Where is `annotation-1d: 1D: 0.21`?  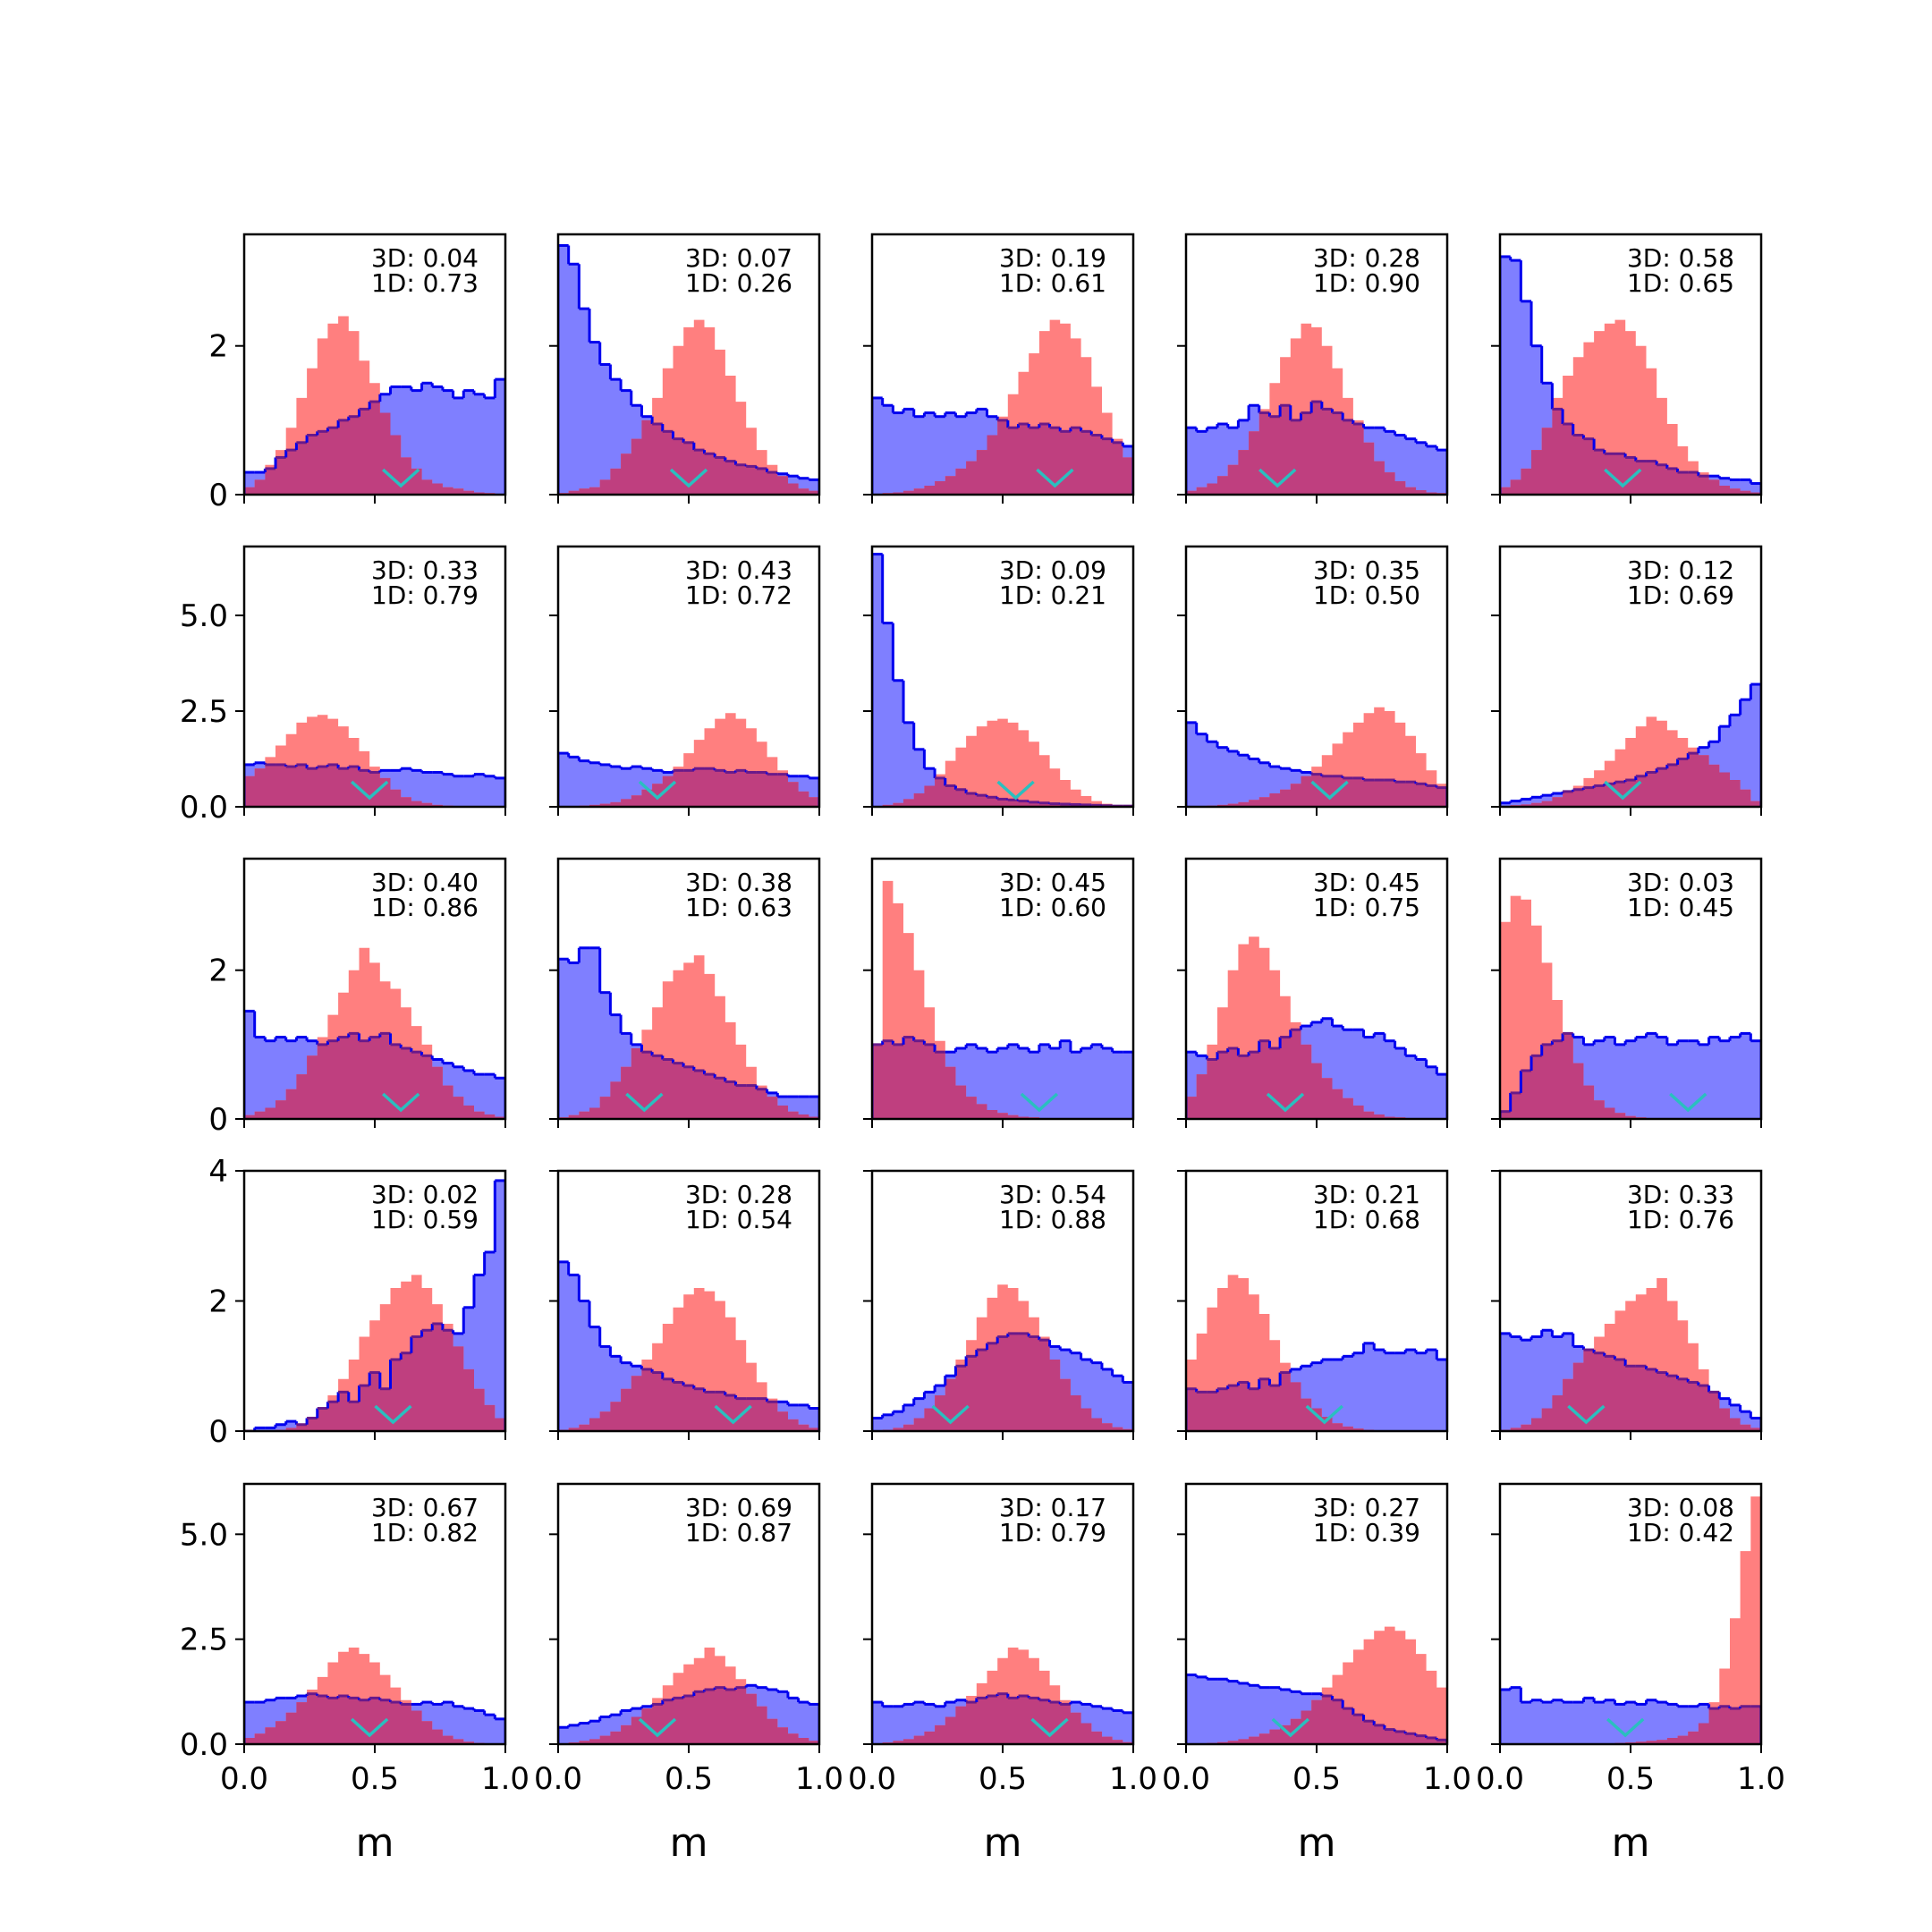 annotation-1d: 1D: 0.21 is located at coordinates (1052, 595).